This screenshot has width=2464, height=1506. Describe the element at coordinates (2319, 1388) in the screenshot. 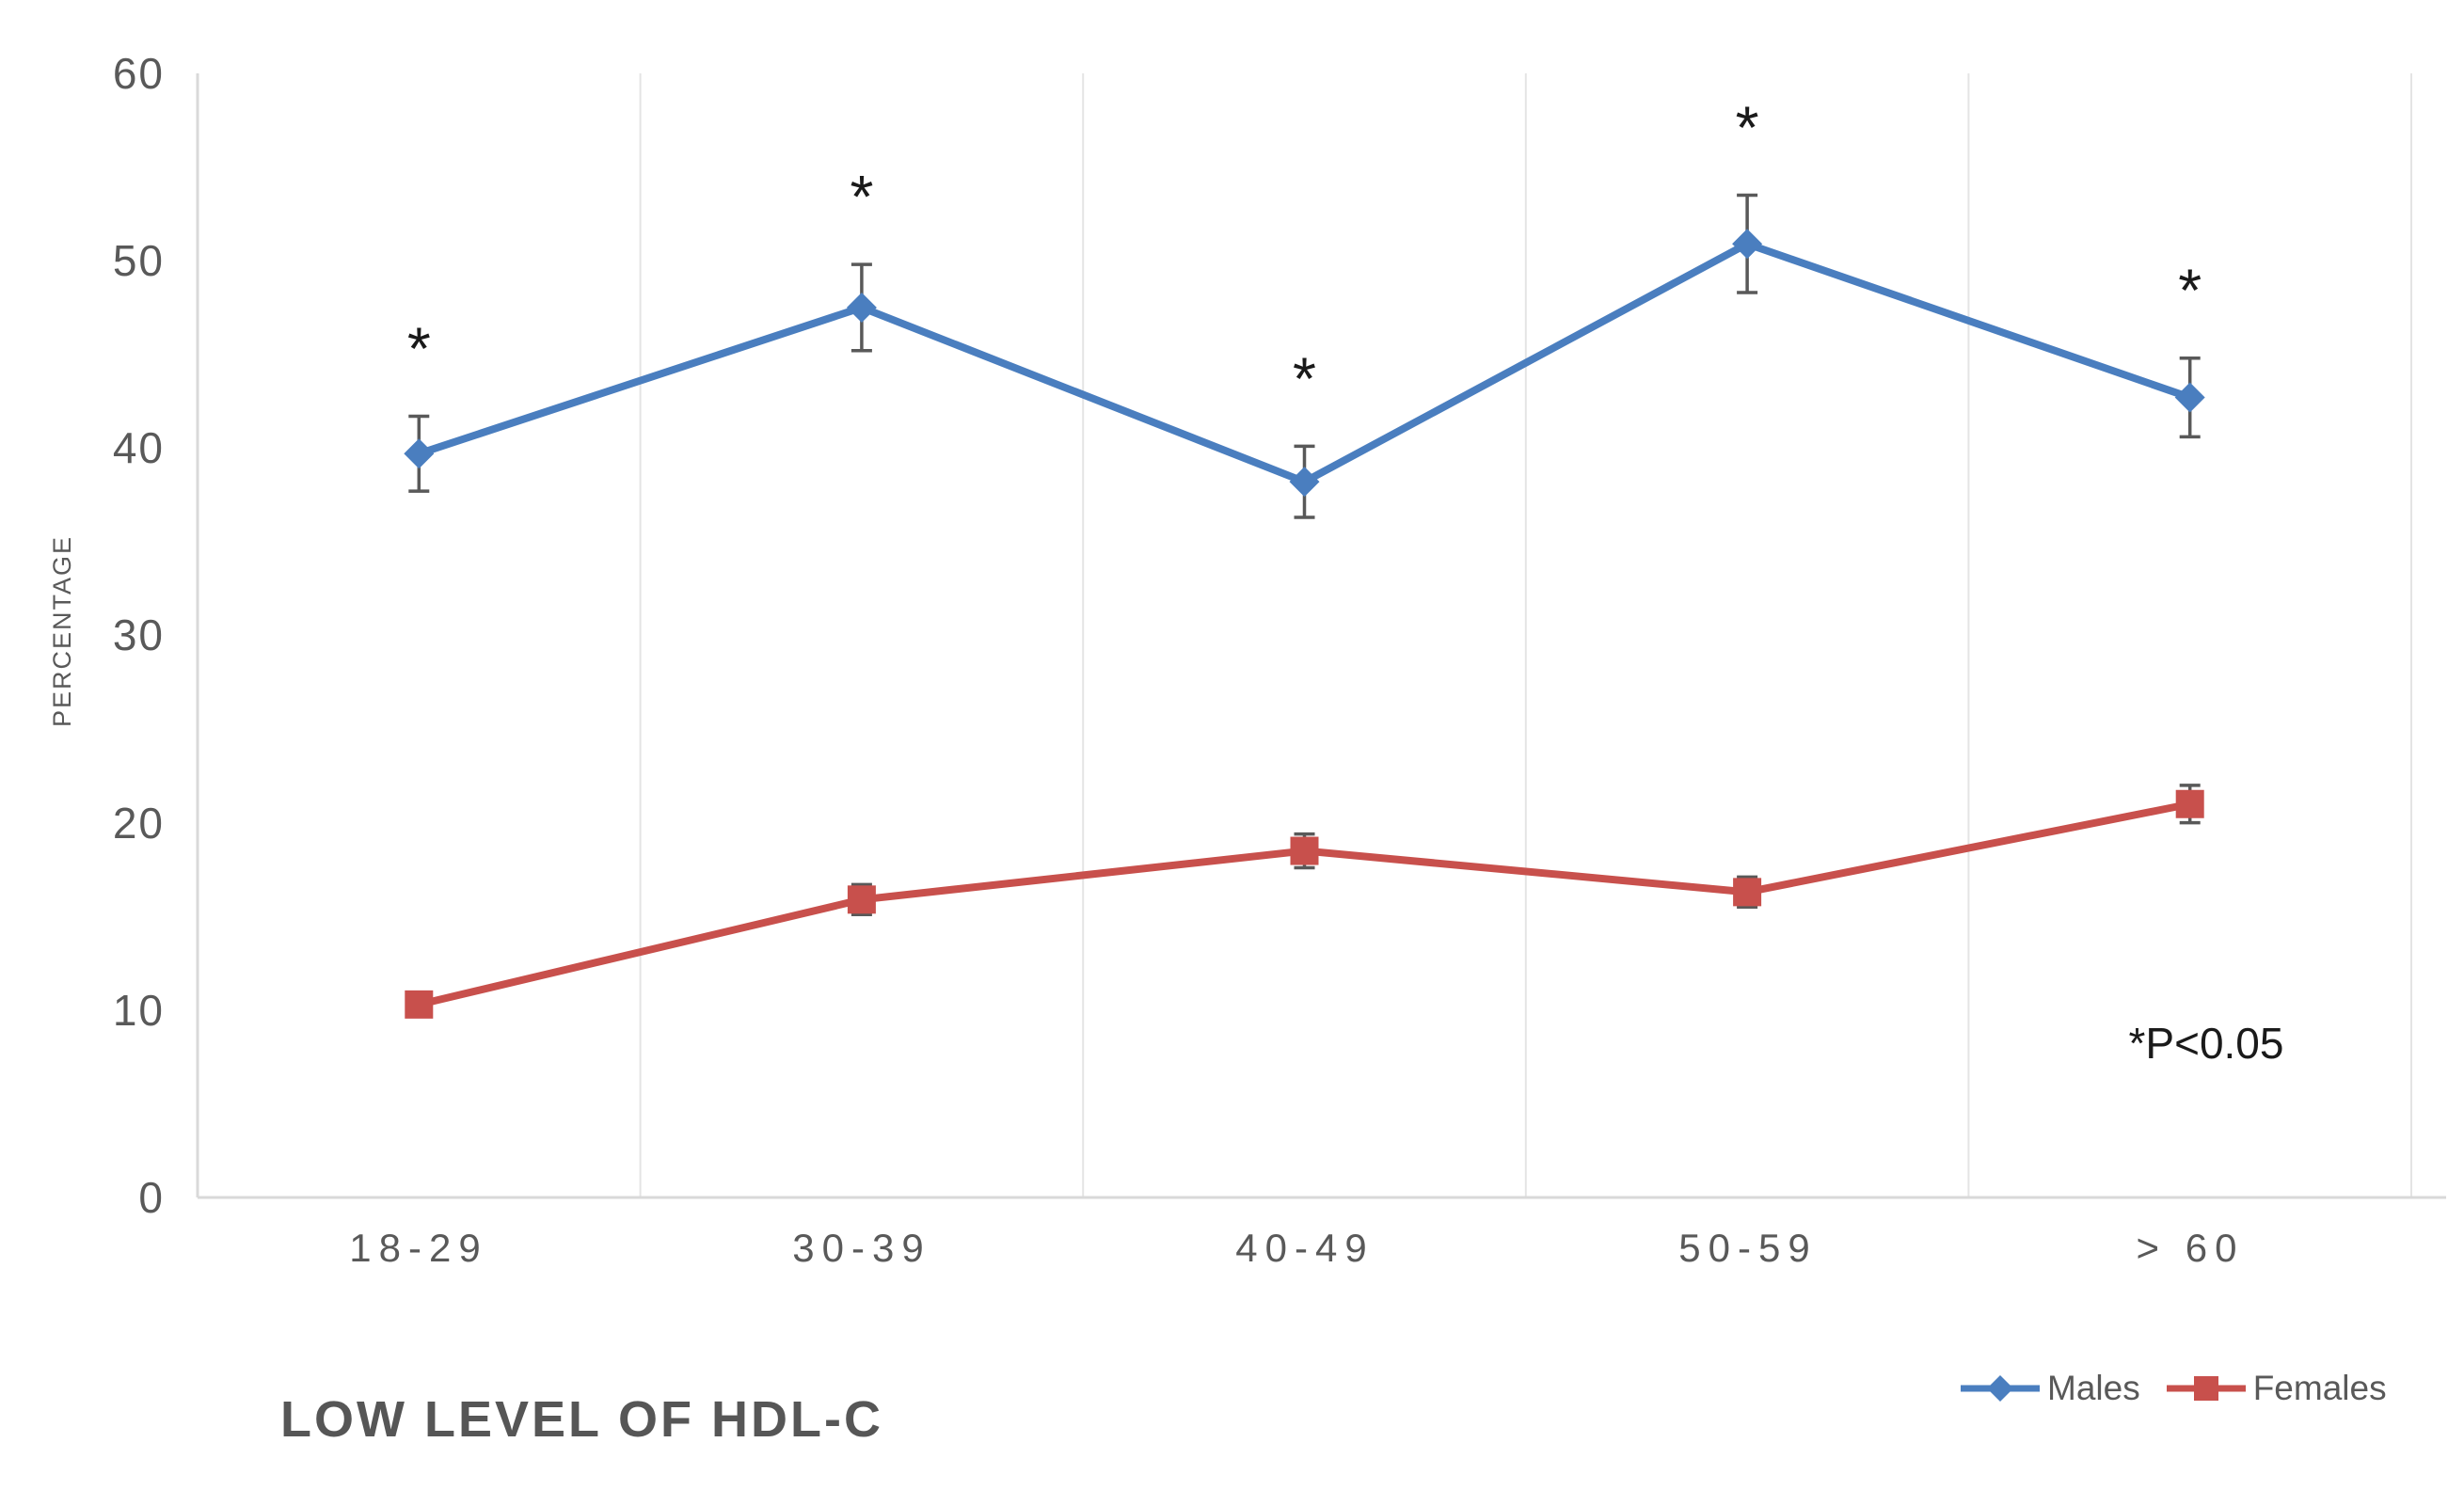

I see `legend-label-females: Females` at that location.